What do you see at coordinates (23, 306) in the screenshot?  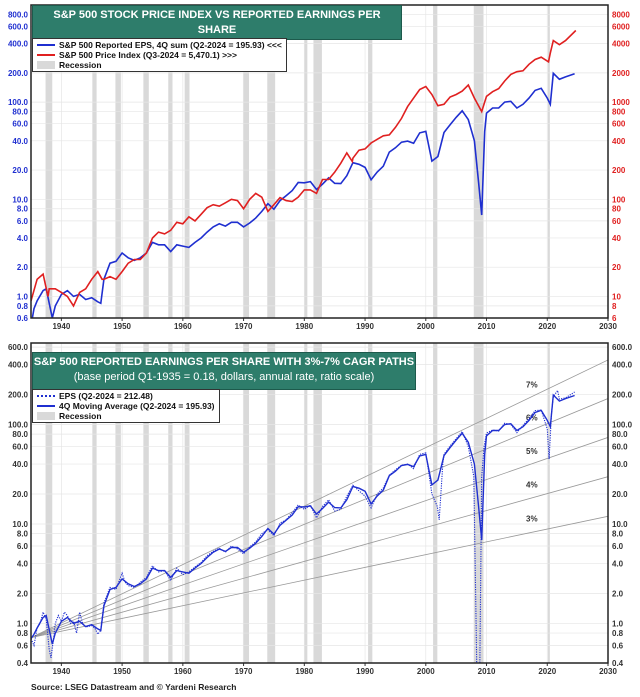 I see `y-tick-label-left: 0.8` at bounding box center [23, 306].